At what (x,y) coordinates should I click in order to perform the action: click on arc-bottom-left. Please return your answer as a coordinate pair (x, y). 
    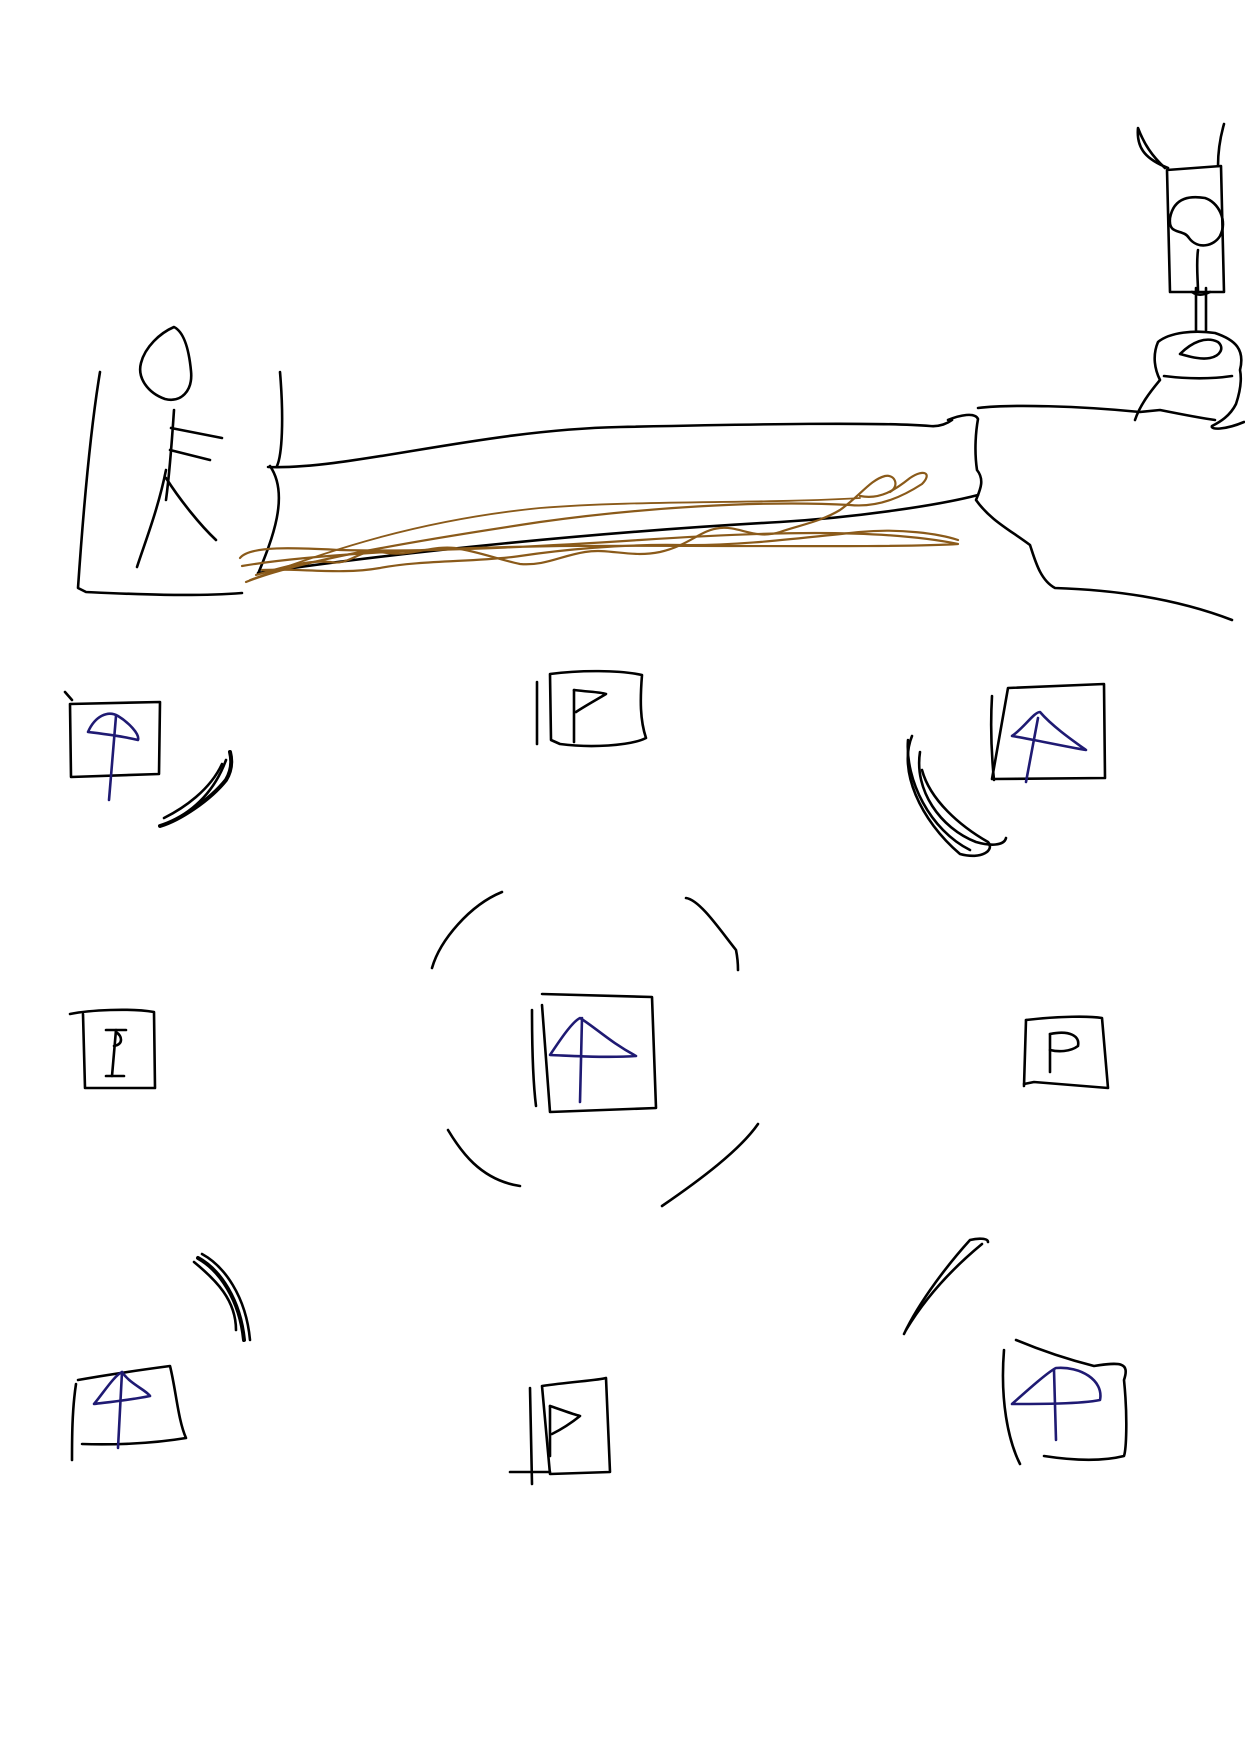
    Looking at the image, I should click on (222, 1297).